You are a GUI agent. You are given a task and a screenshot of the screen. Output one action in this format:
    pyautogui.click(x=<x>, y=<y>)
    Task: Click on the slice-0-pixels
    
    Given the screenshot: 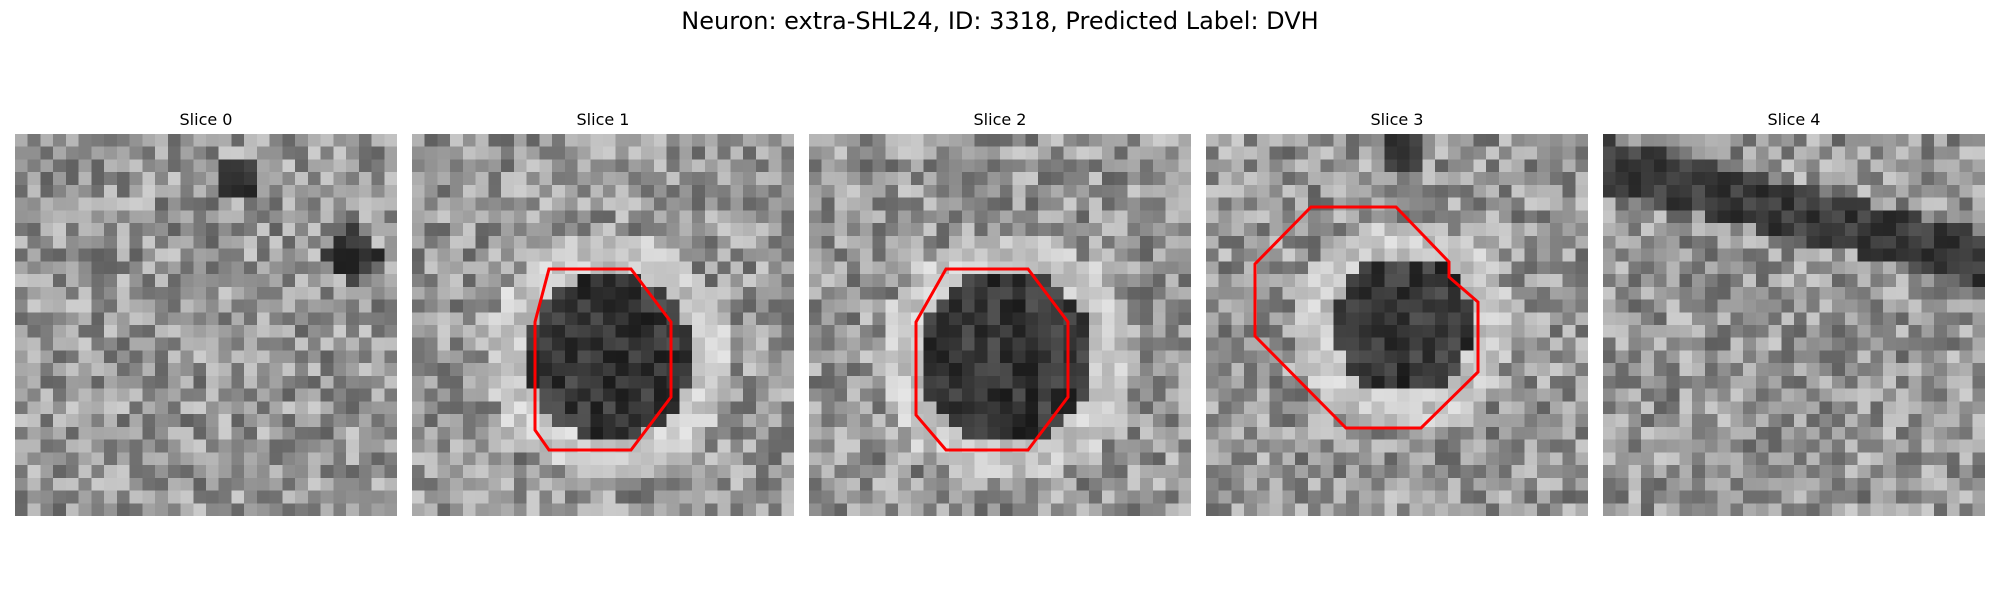 What is the action you would take?
    pyautogui.click(x=206, y=325)
    